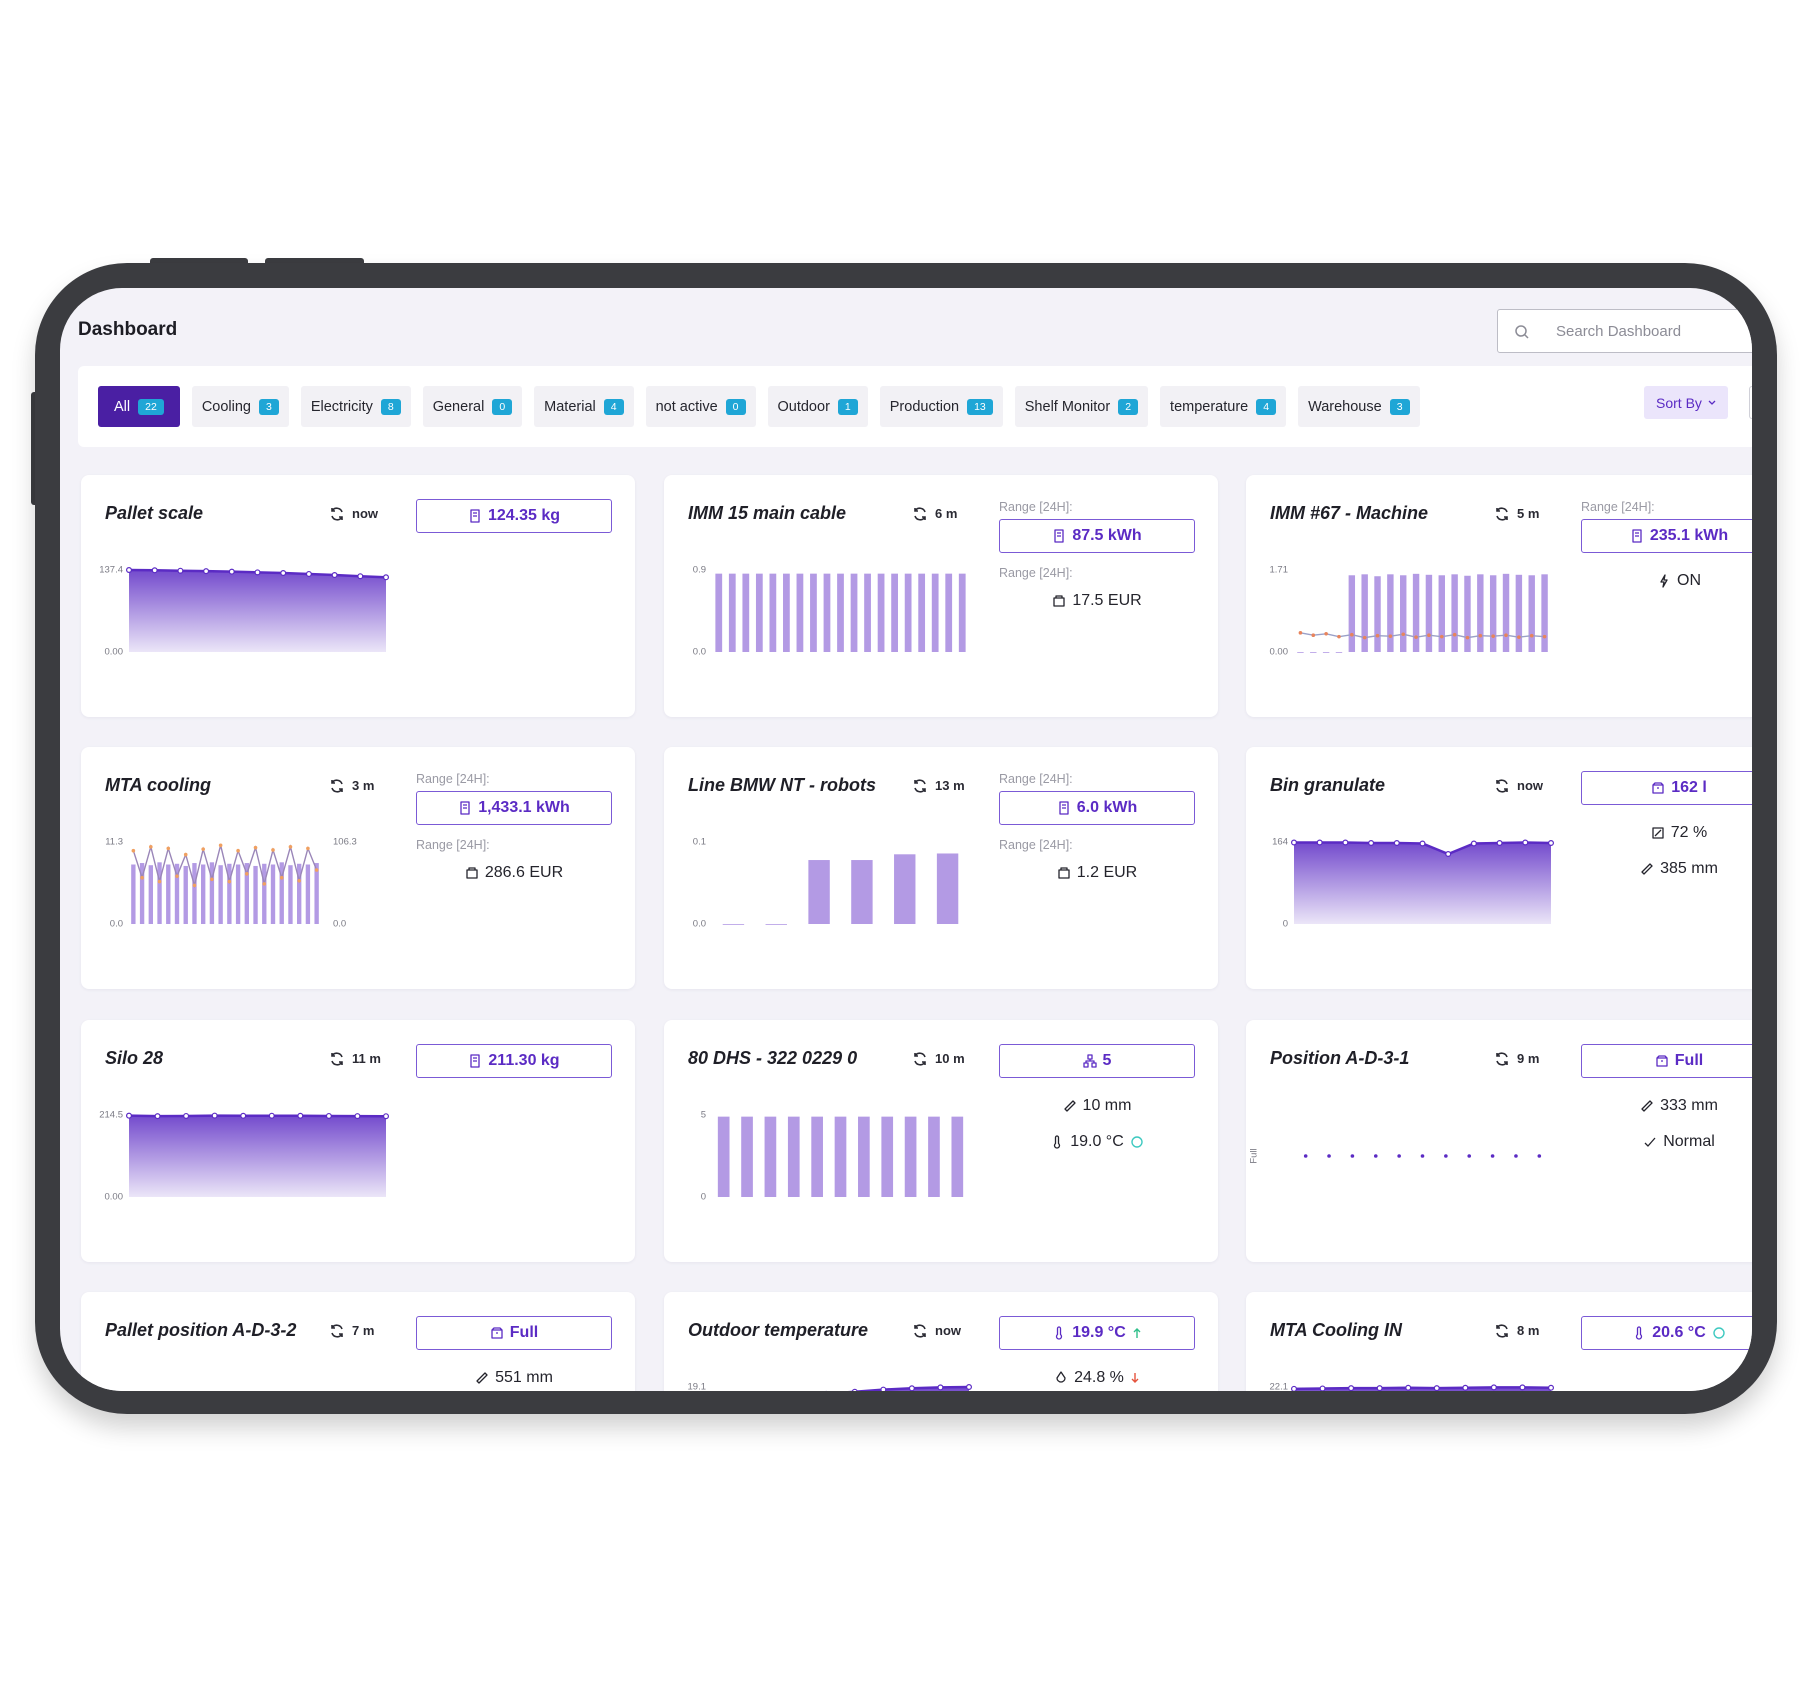 The width and height of the screenshot is (1800, 1700). Describe the element at coordinates (847, 406) in the screenshot. I see `tab-count: 1` at that location.